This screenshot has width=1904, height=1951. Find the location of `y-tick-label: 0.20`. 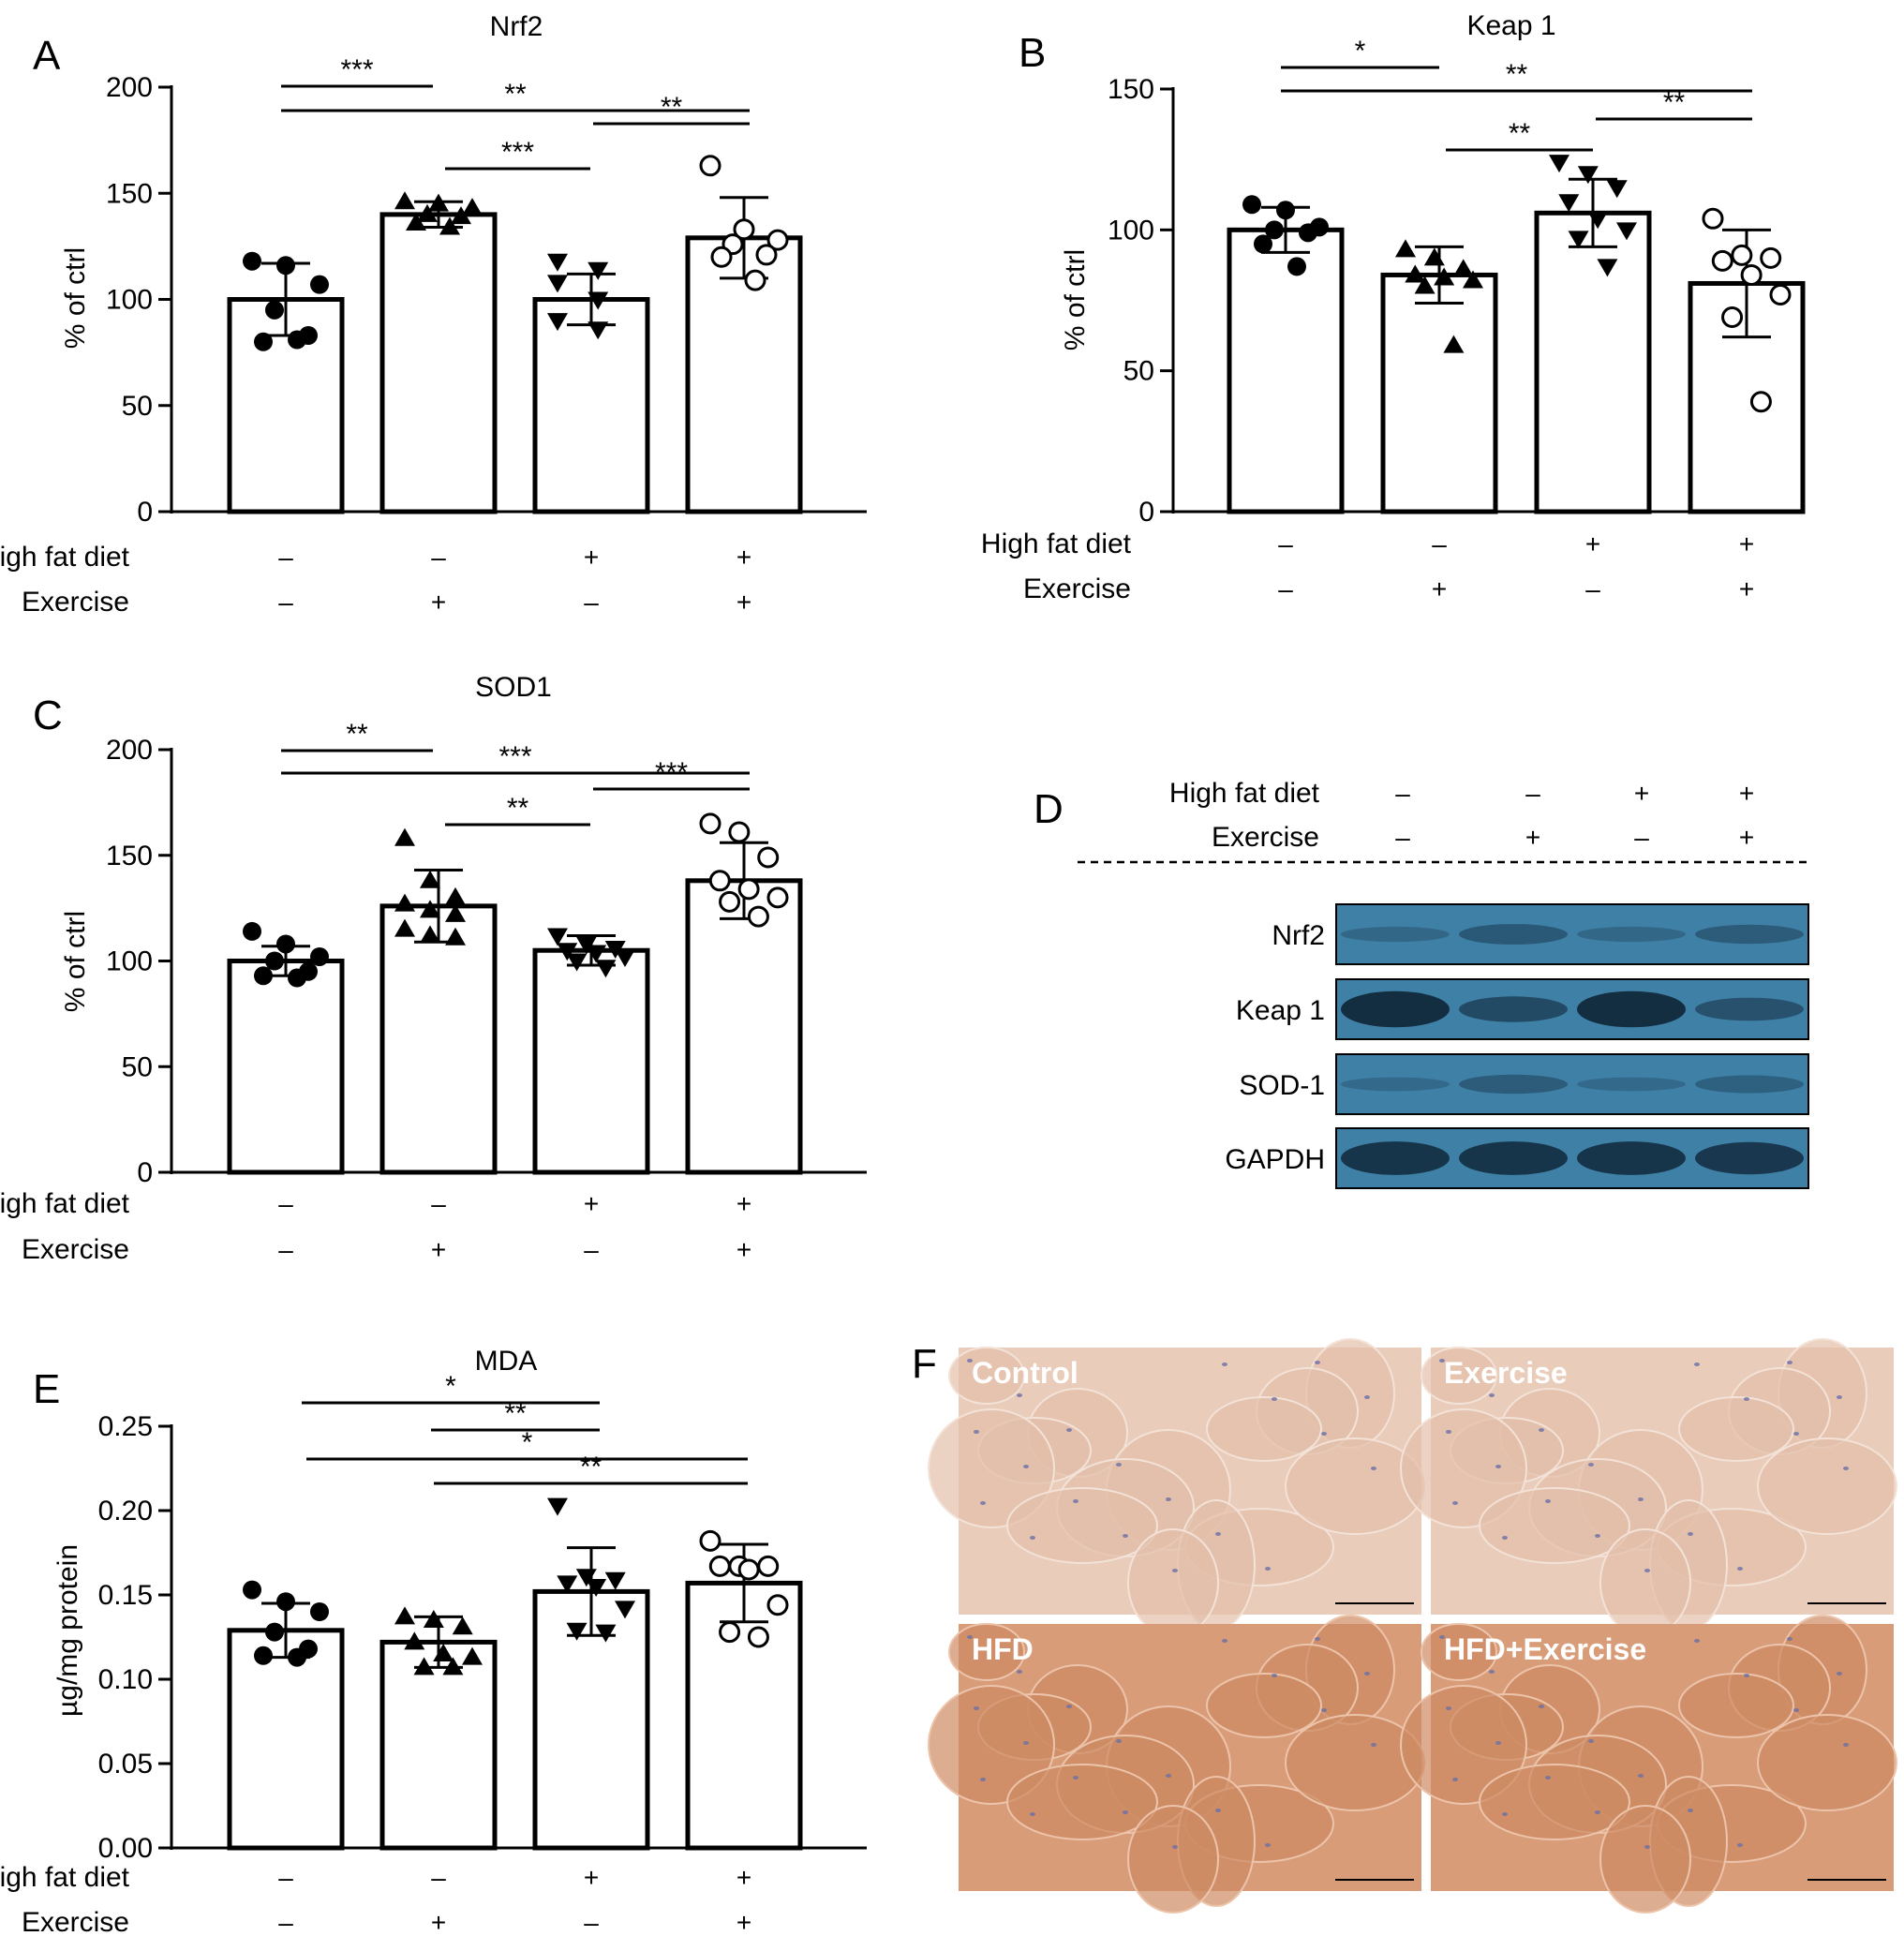

y-tick-label: 0.20 is located at coordinates (125, 1511).